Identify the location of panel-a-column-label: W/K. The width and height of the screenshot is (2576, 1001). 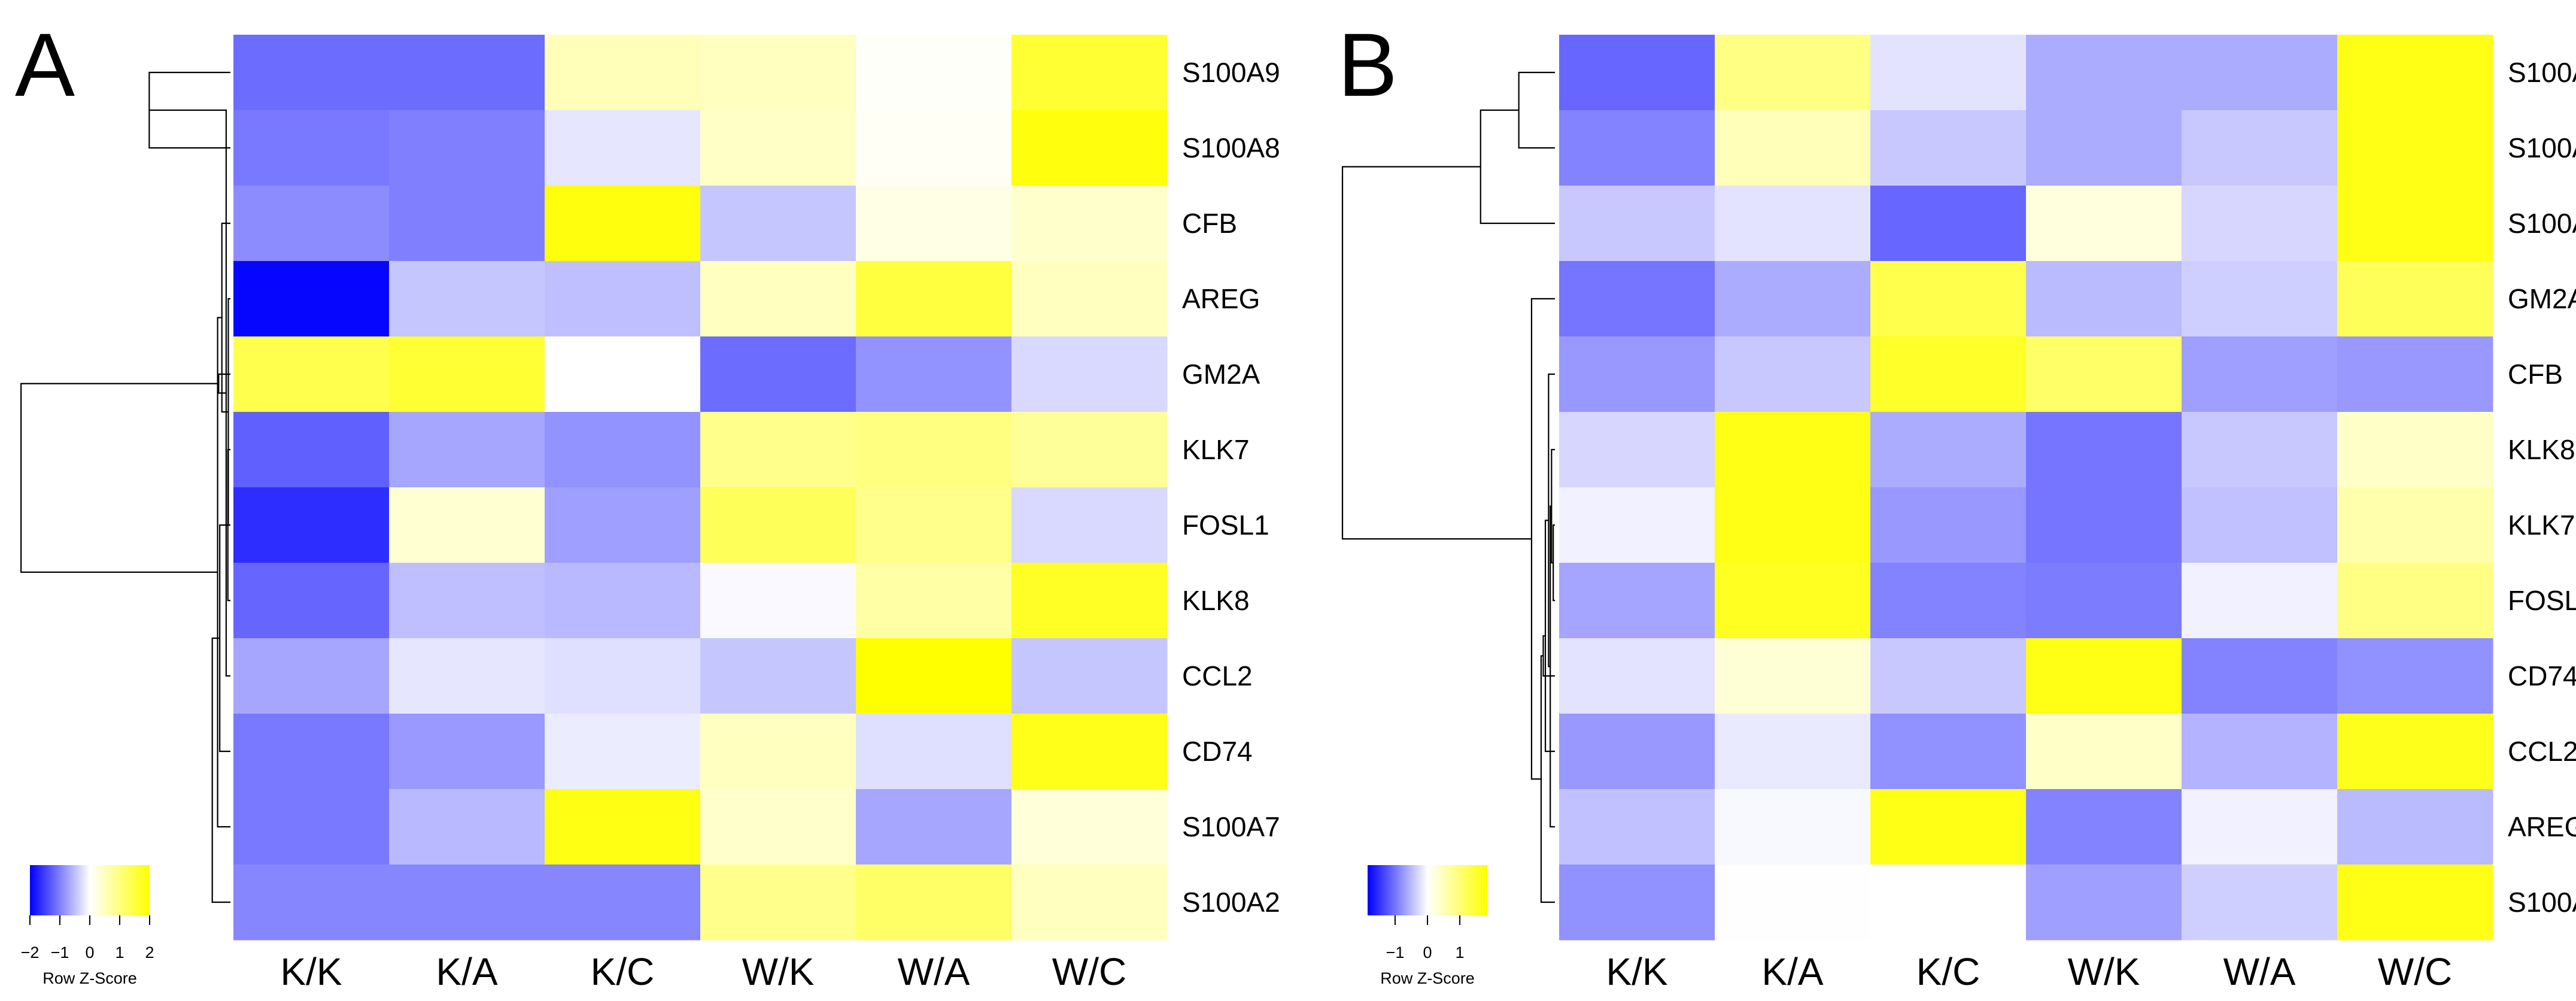
(778, 972).